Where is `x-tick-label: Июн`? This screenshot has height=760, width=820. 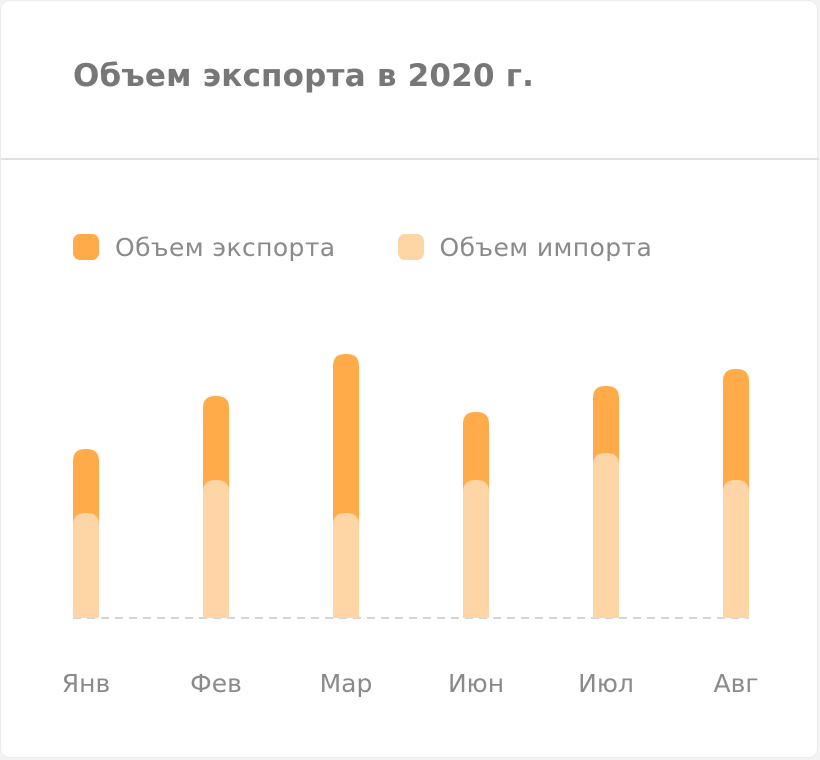
x-tick-label: Июн is located at coordinates (476, 683).